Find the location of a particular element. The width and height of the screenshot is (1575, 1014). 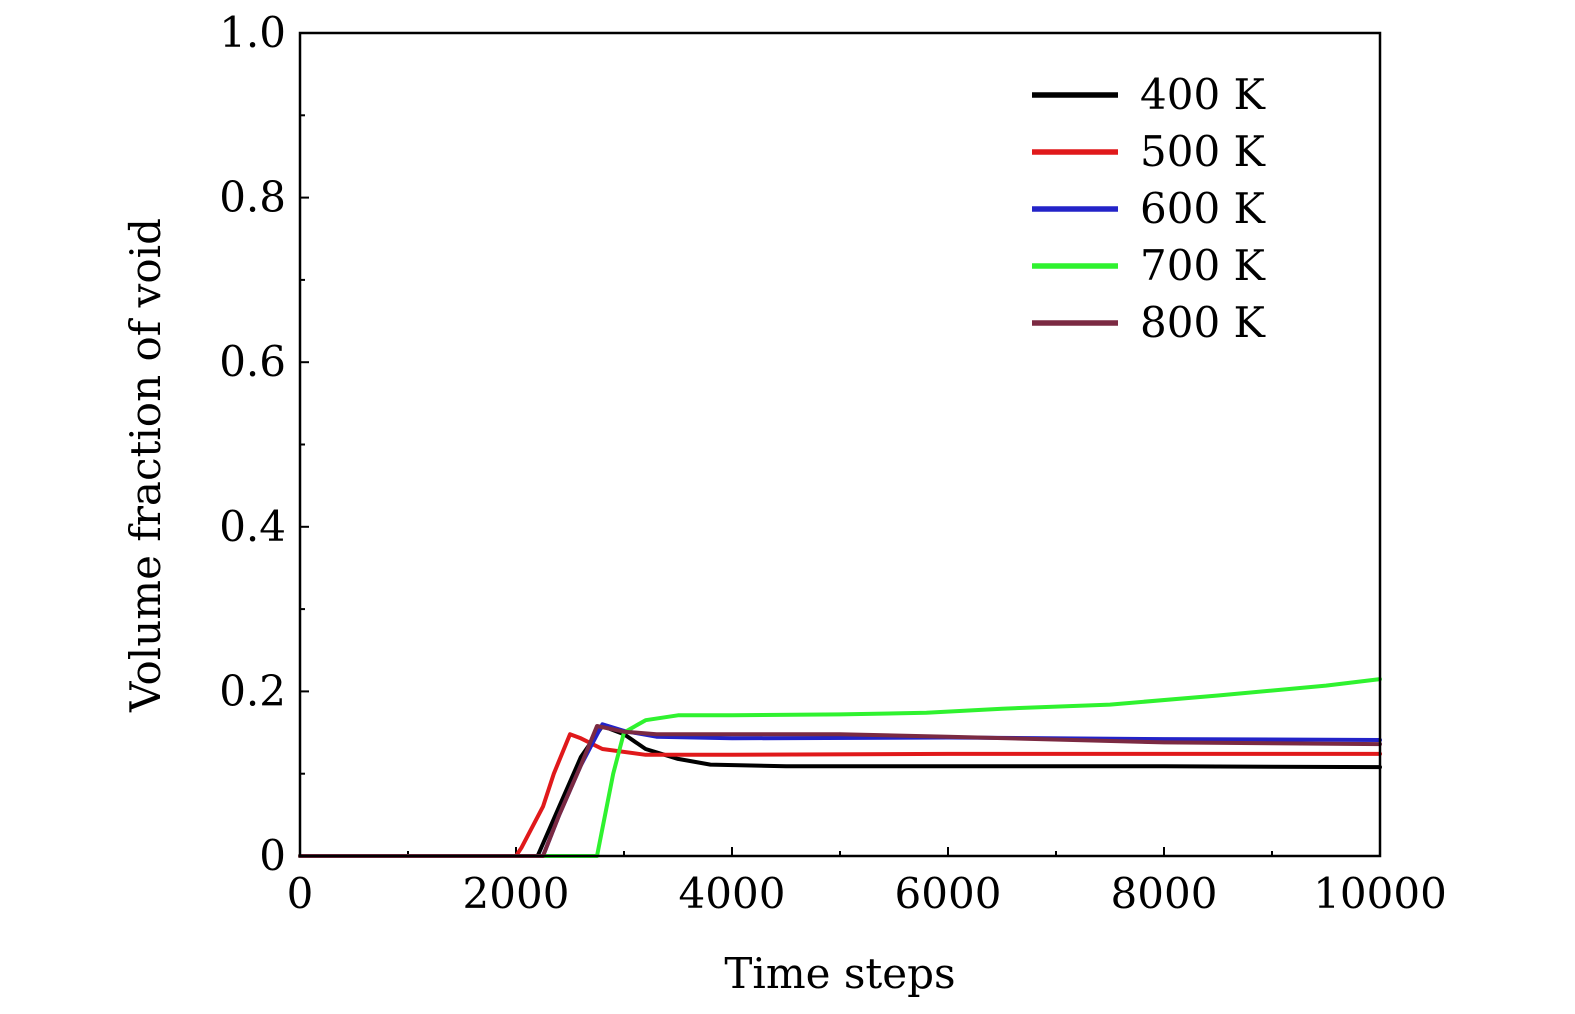

series-line-400k is located at coordinates (840, 791).